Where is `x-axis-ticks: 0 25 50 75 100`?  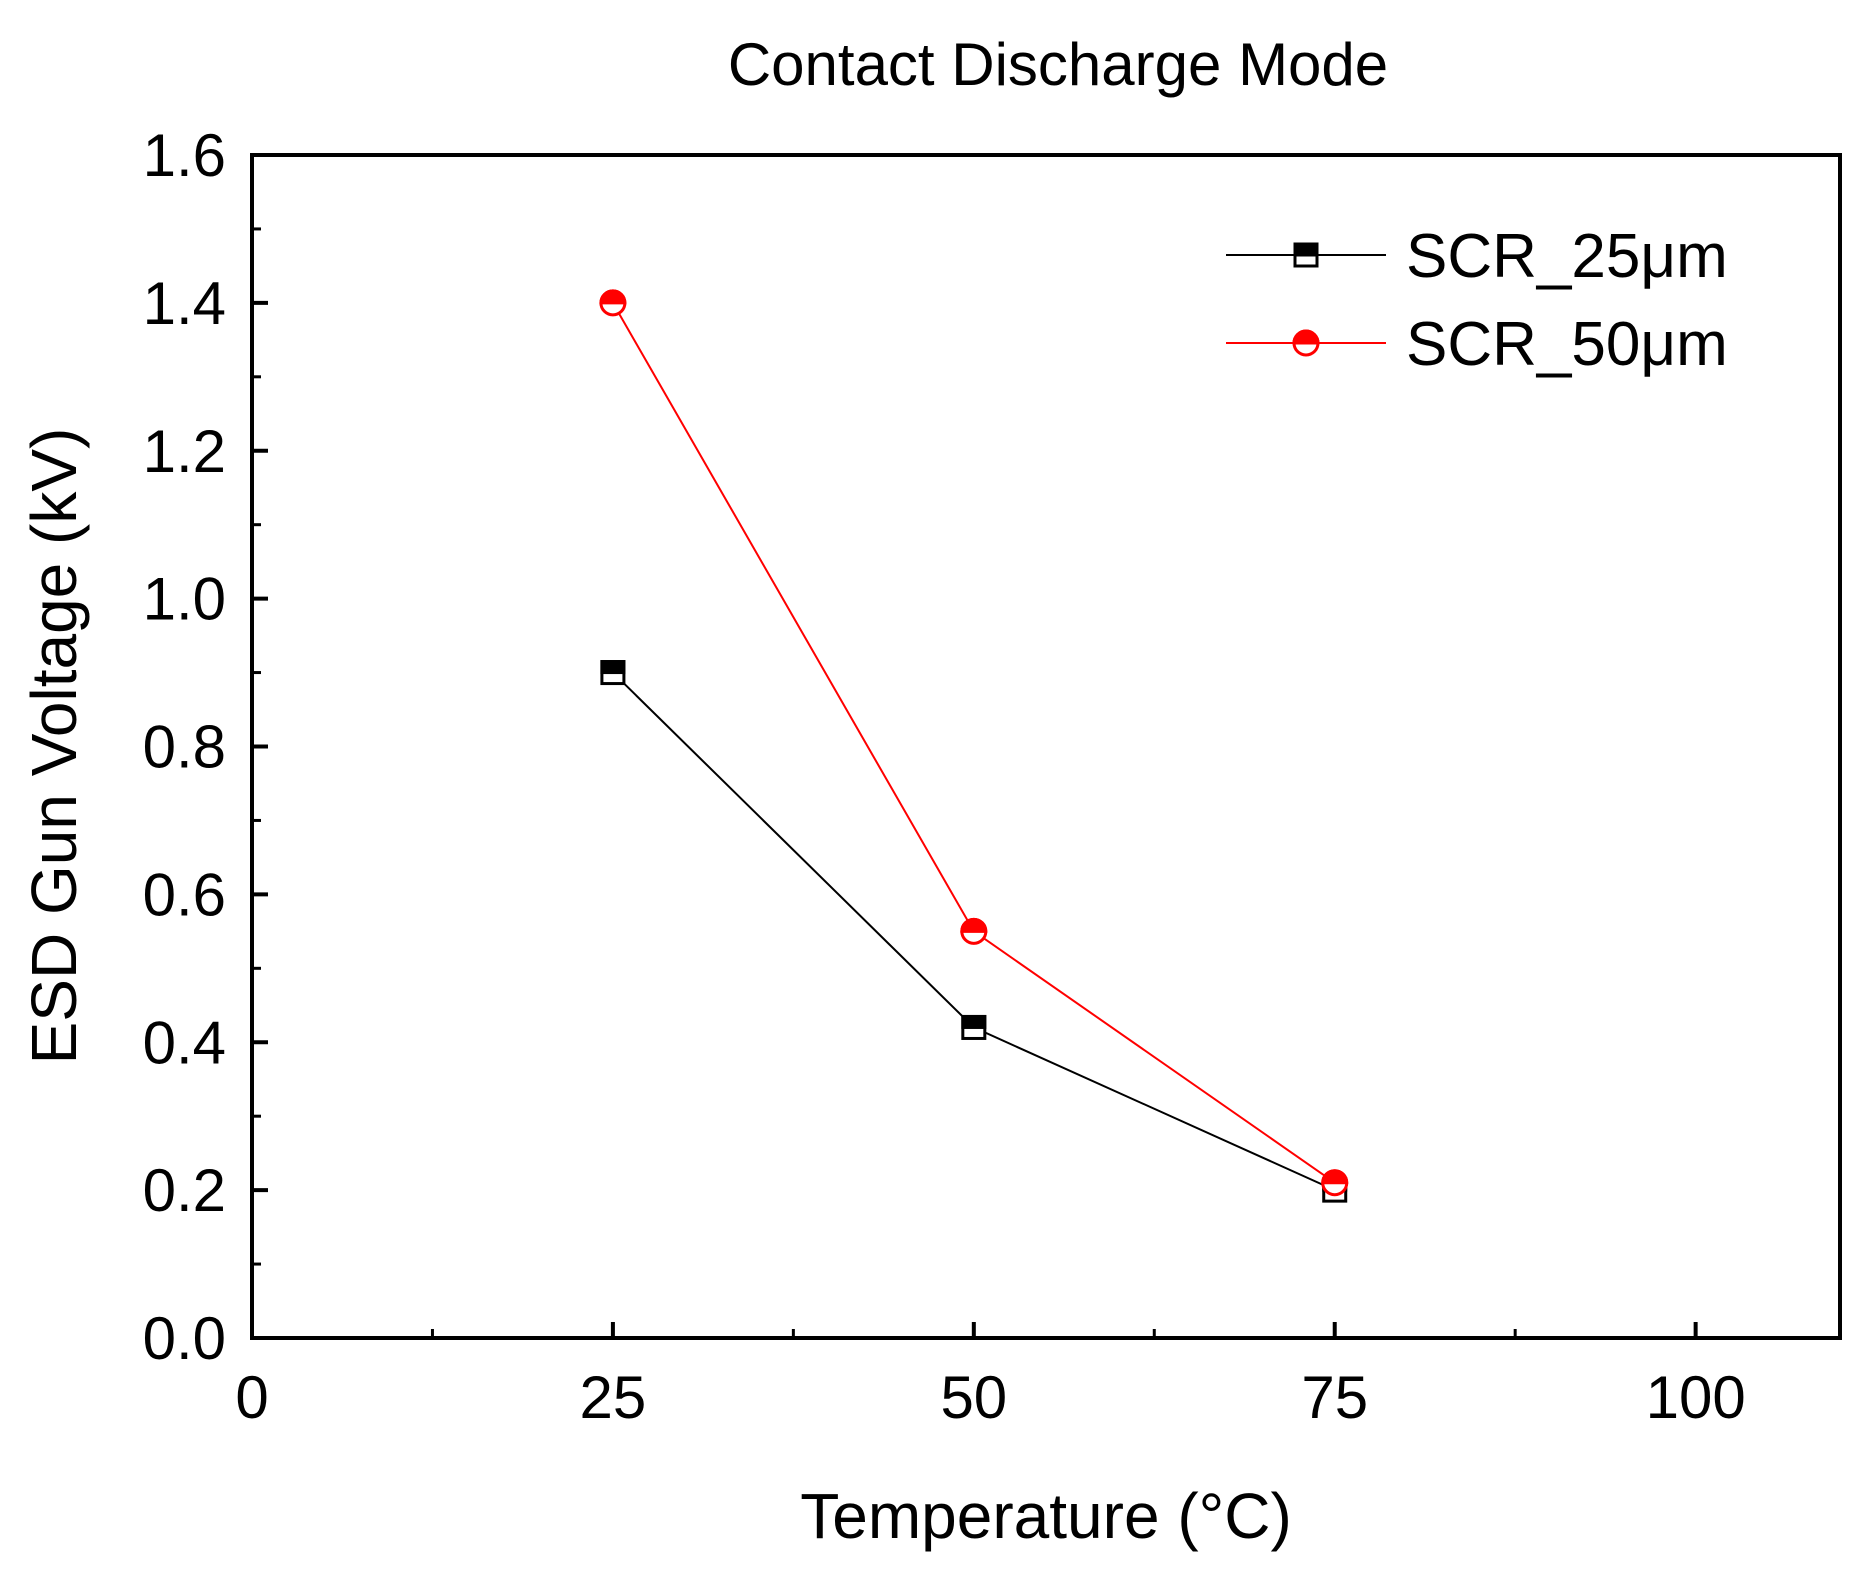 x-axis-ticks: 0 25 50 75 100 is located at coordinates (990, 1376).